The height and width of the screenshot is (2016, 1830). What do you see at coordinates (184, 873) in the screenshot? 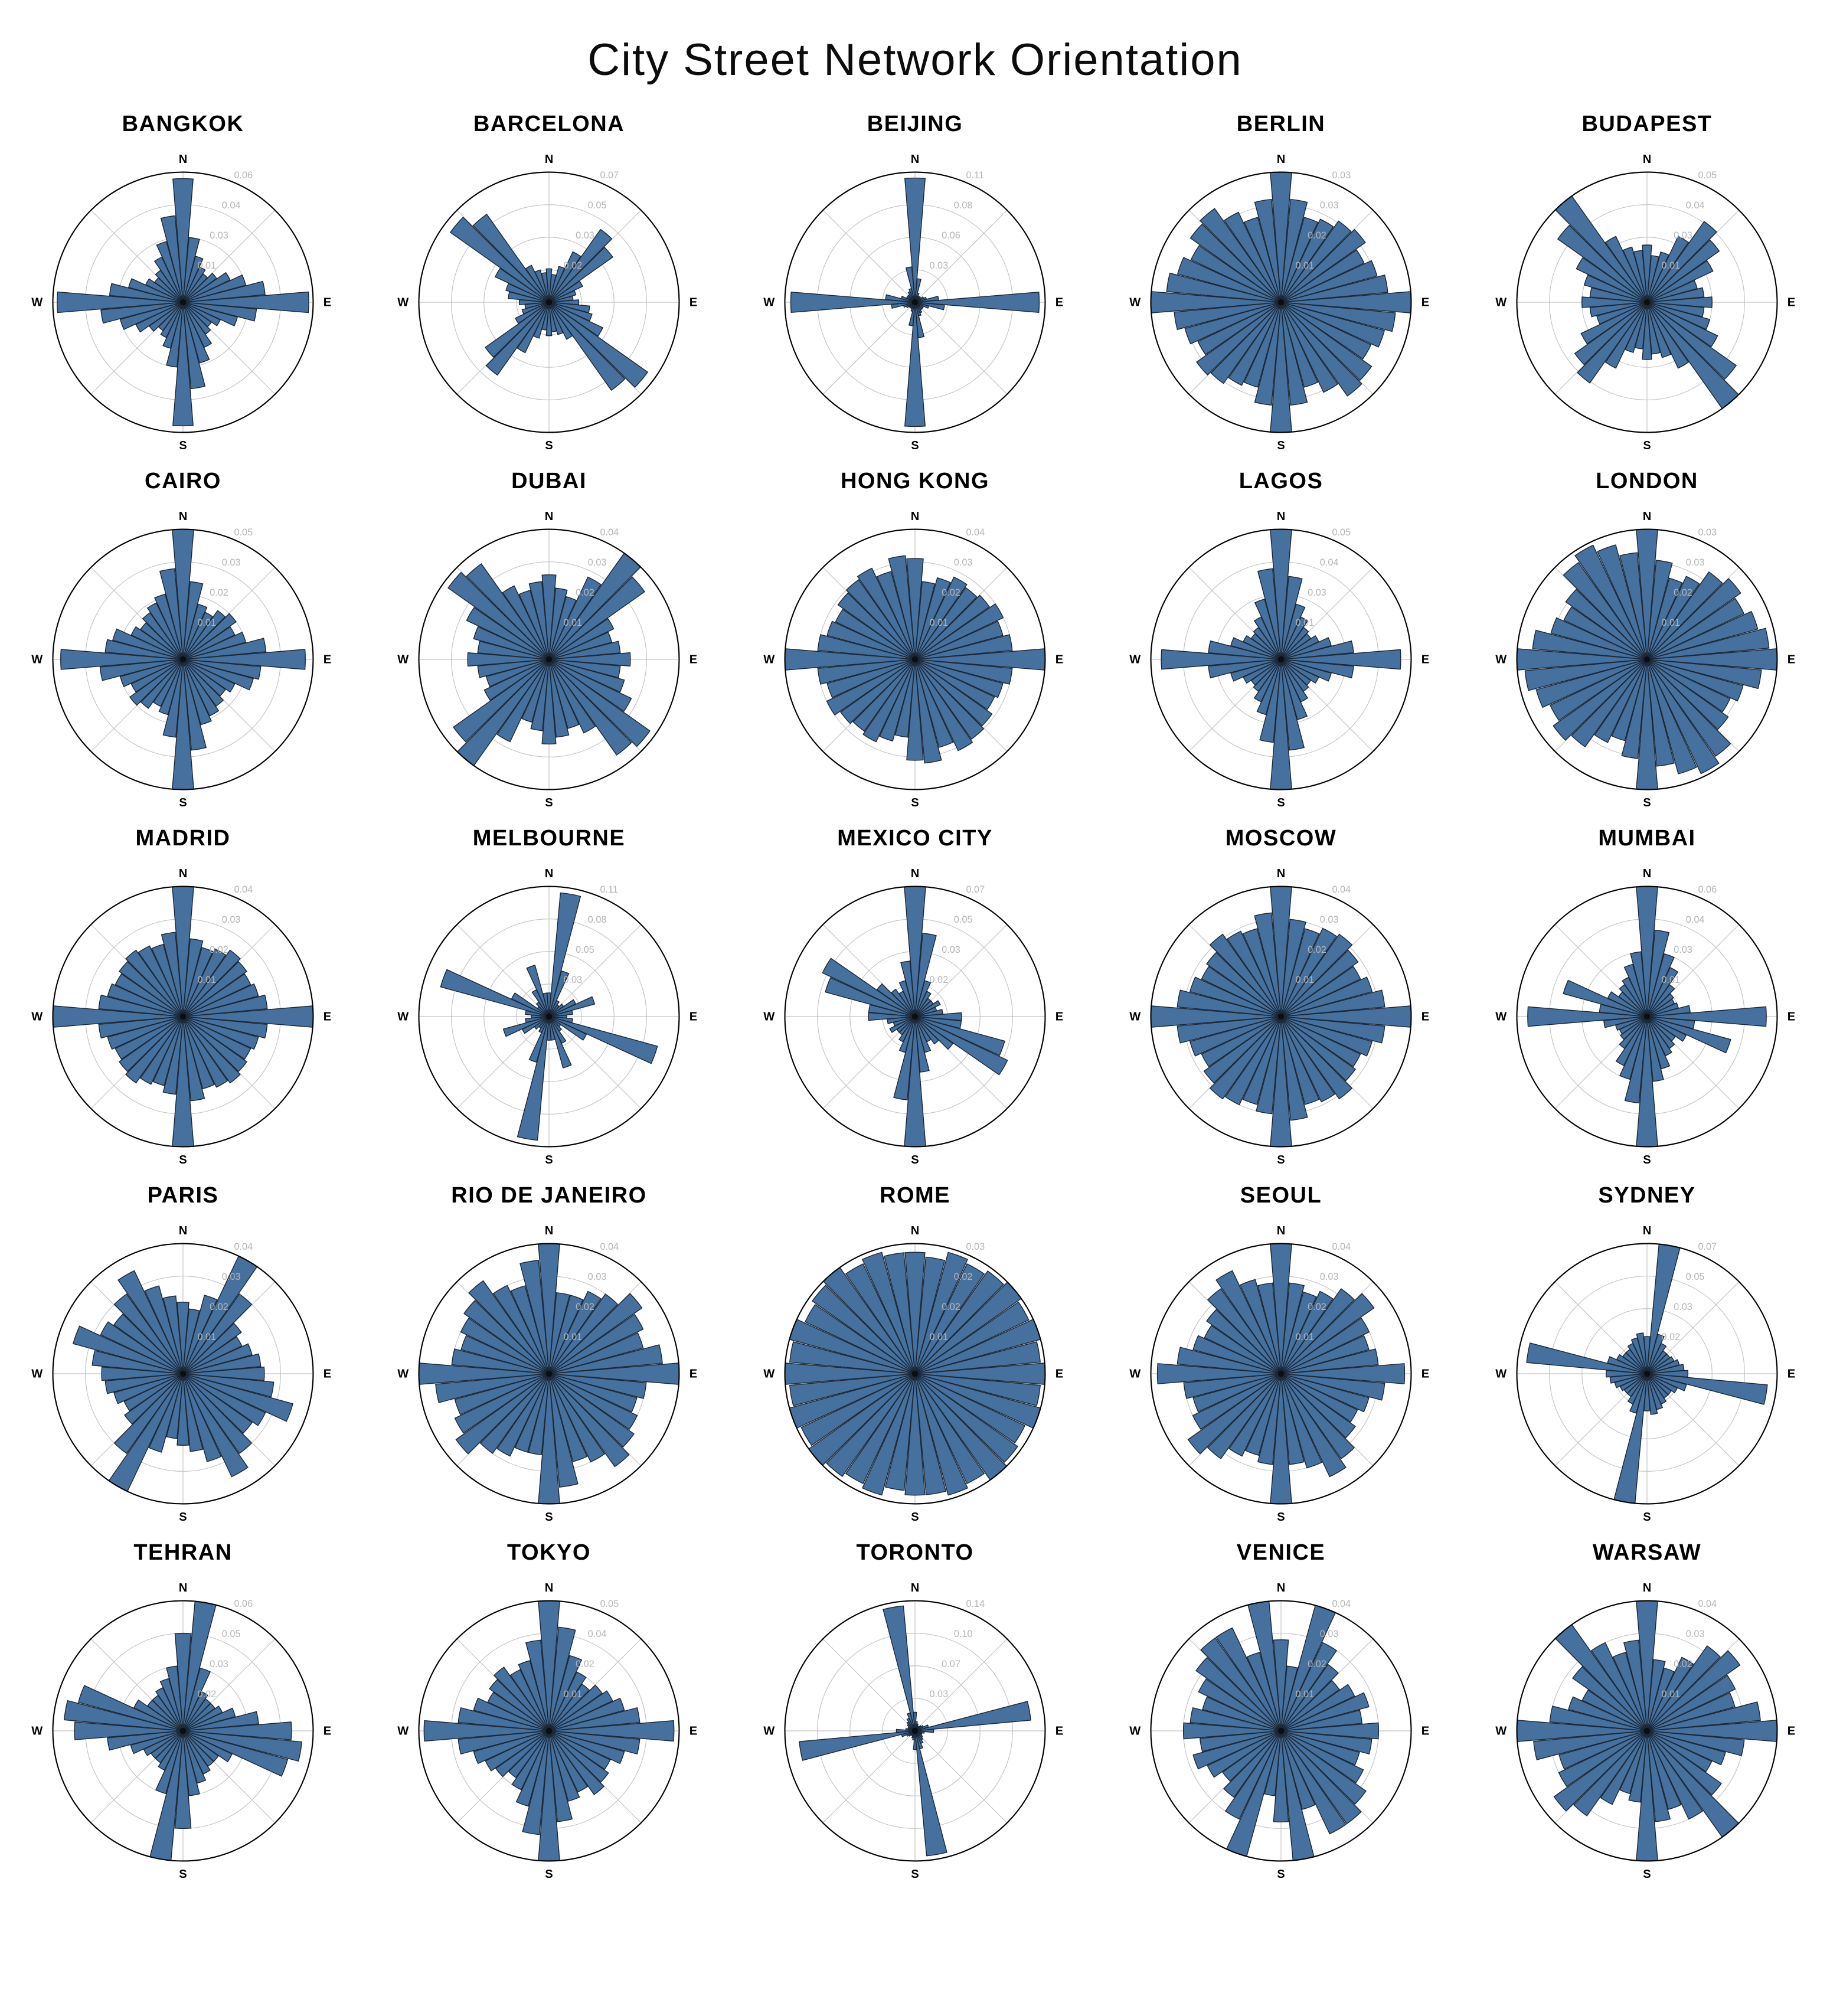
I see `north-label: N` at bounding box center [184, 873].